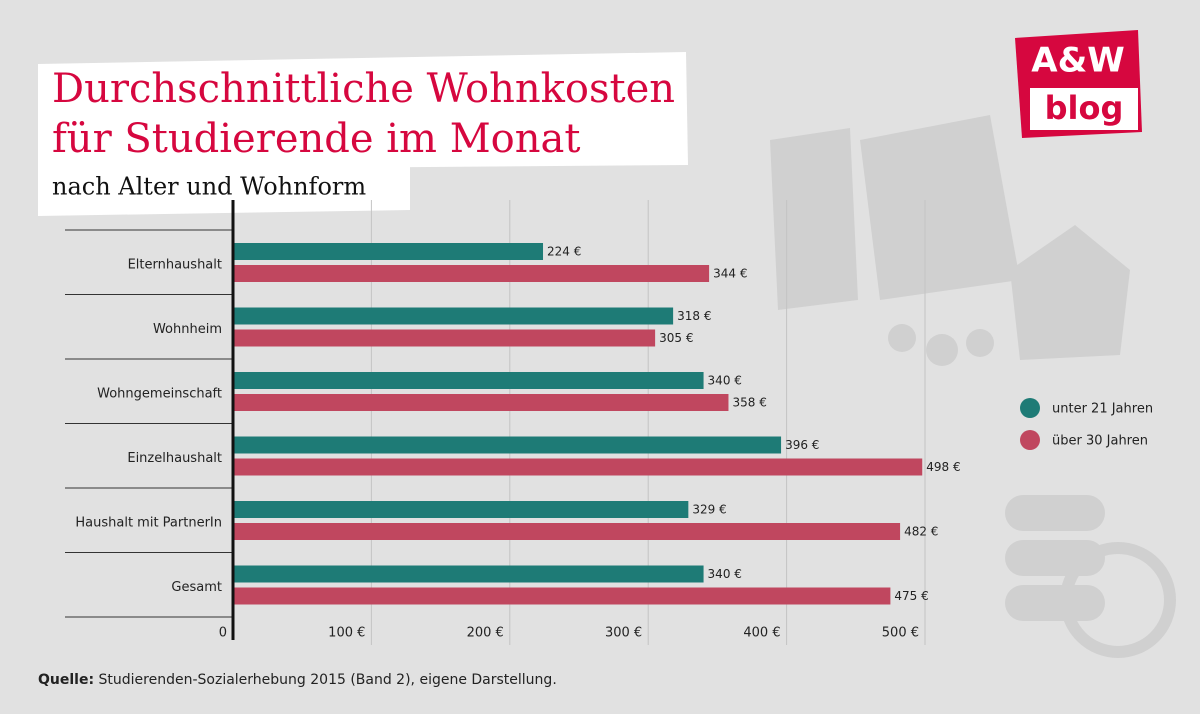 Image resolution: width=1200 pixels, height=714 pixels. Describe the element at coordinates (187, 329) in the screenshot. I see `y-tick-label: Wohnheim` at that location.